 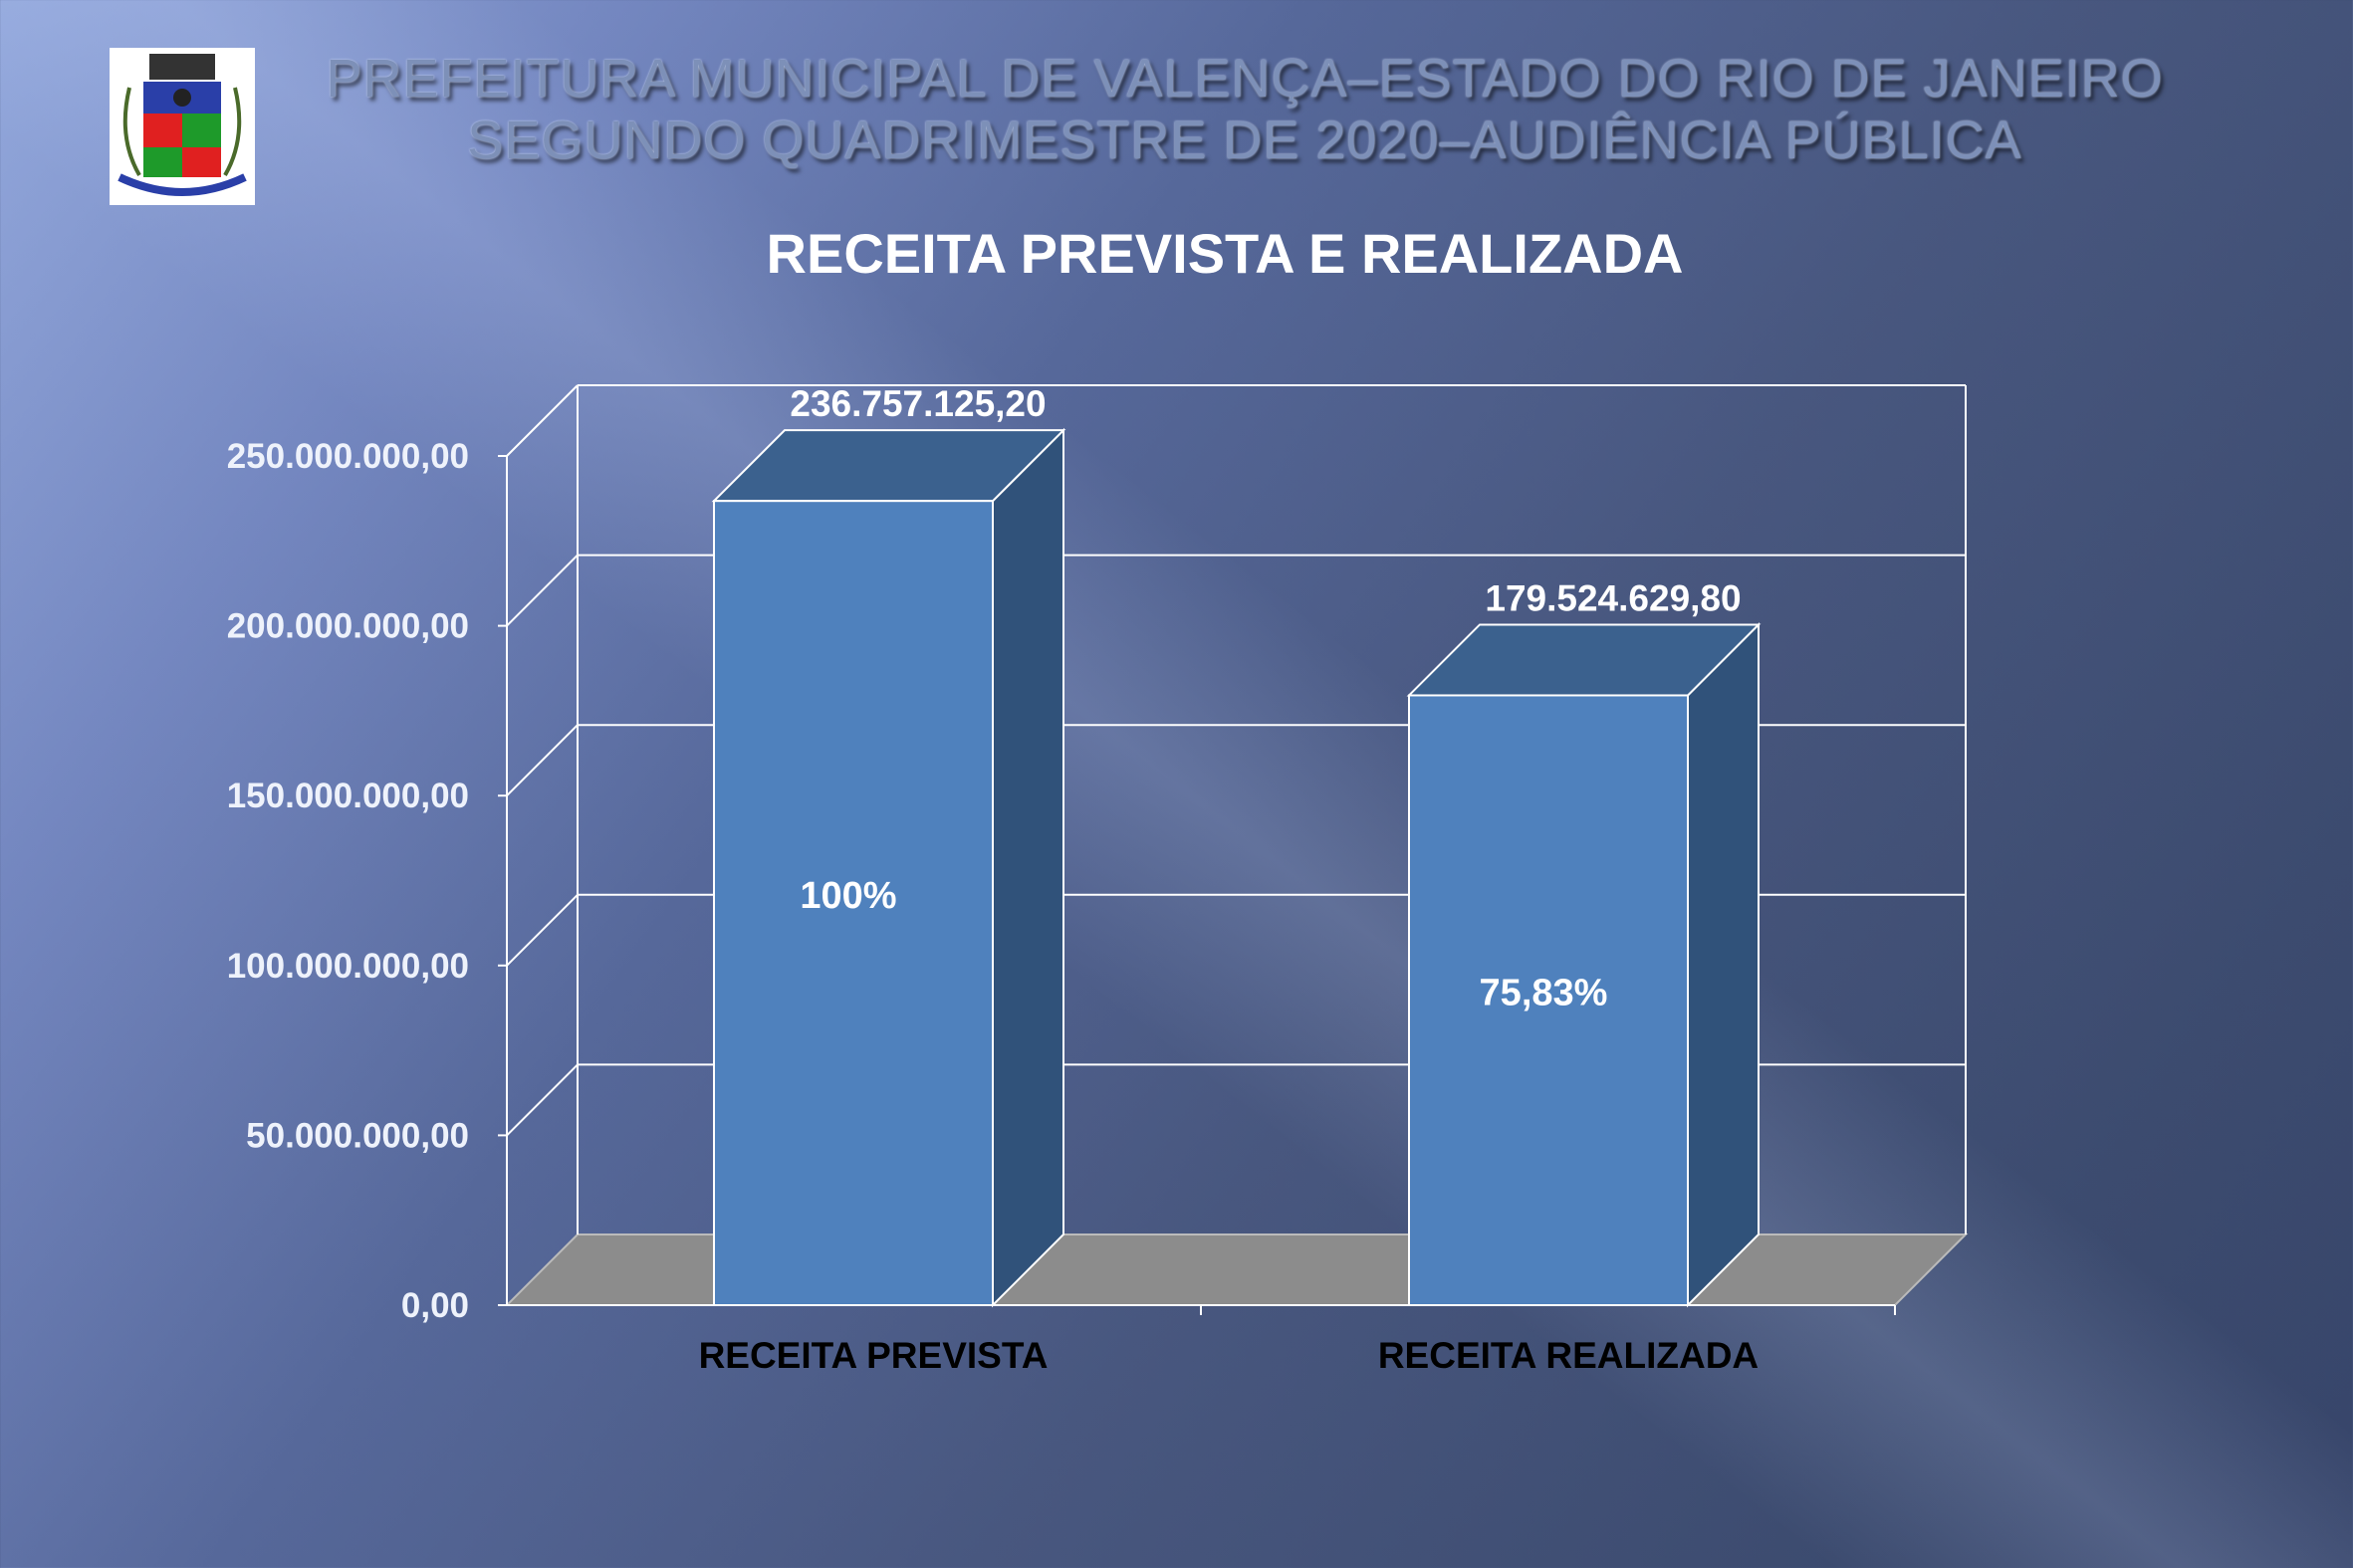 I want to click on chart-title: RECEITA PREVISTA E REALIZADA, so click(x=1225, y=253).